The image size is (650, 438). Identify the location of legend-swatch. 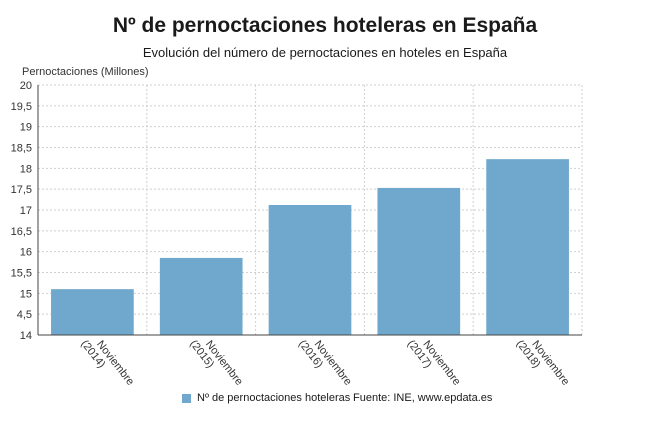
(186, 398).